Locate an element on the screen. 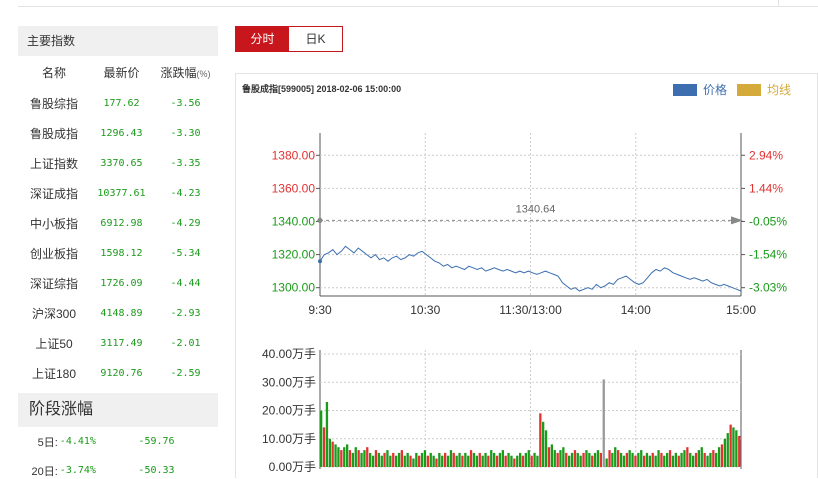 This screenshot has width=818, height=479. index-row: 上证180 9120.76 -2.59 is located at coordinates (118, 373).